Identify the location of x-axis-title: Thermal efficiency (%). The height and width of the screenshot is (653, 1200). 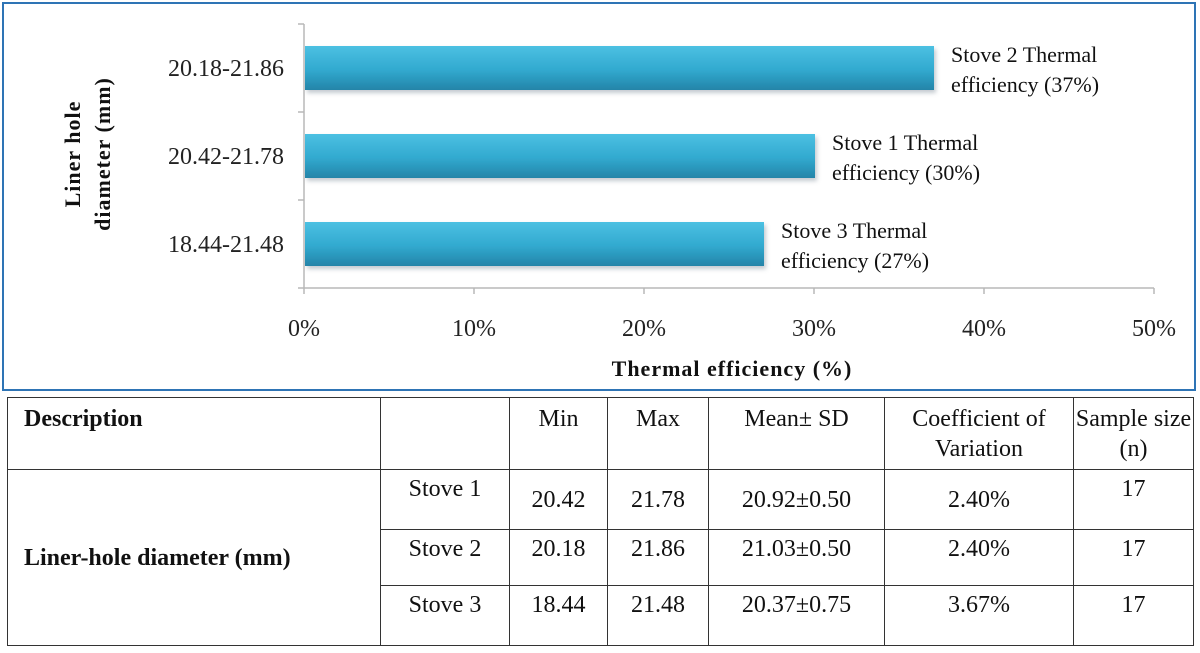
(732, 368).